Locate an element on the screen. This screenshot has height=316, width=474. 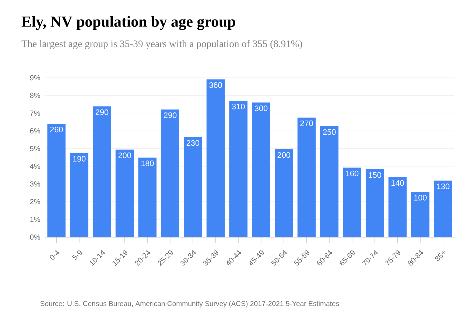
annotation: 360 is located at coordinates (216, 85).